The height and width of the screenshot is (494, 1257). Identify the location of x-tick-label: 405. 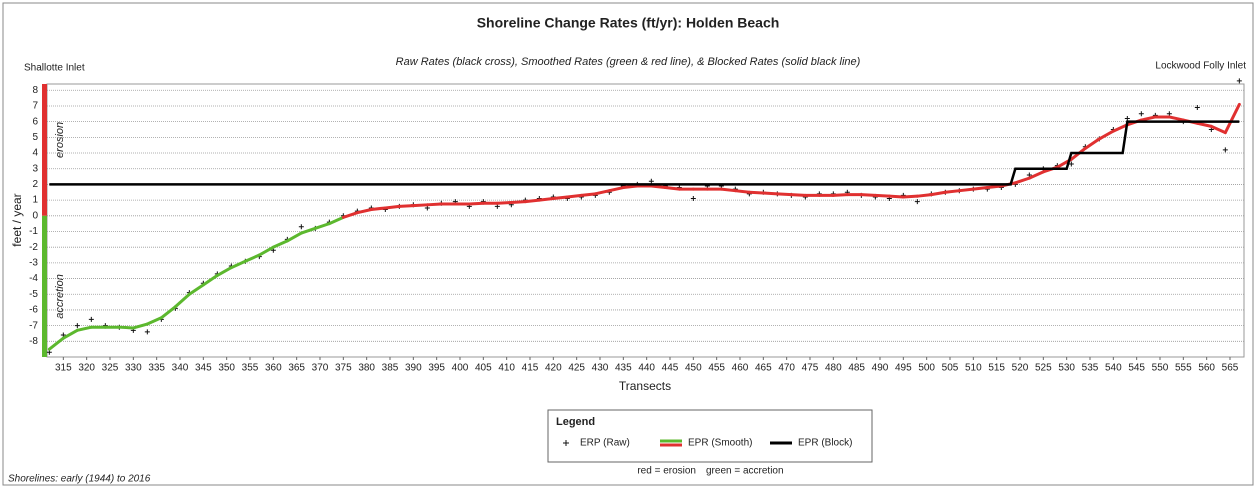
(483, 368).